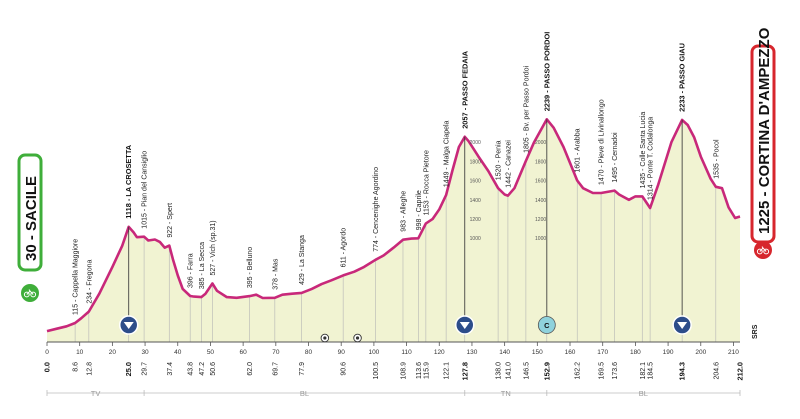 The width and height of the screenshot is (800, 419). Describe the element at coordinates (213, 369) in the screenshot. I see `km-value-label: 50.6` at that location.